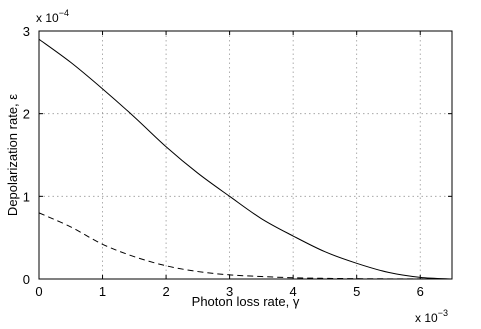 The height and width of the screenshot is (329, 481). Describe the element at coordinates (64, 13) in the screenshot. I see `y-multiplier-exponent: −4` at that location.